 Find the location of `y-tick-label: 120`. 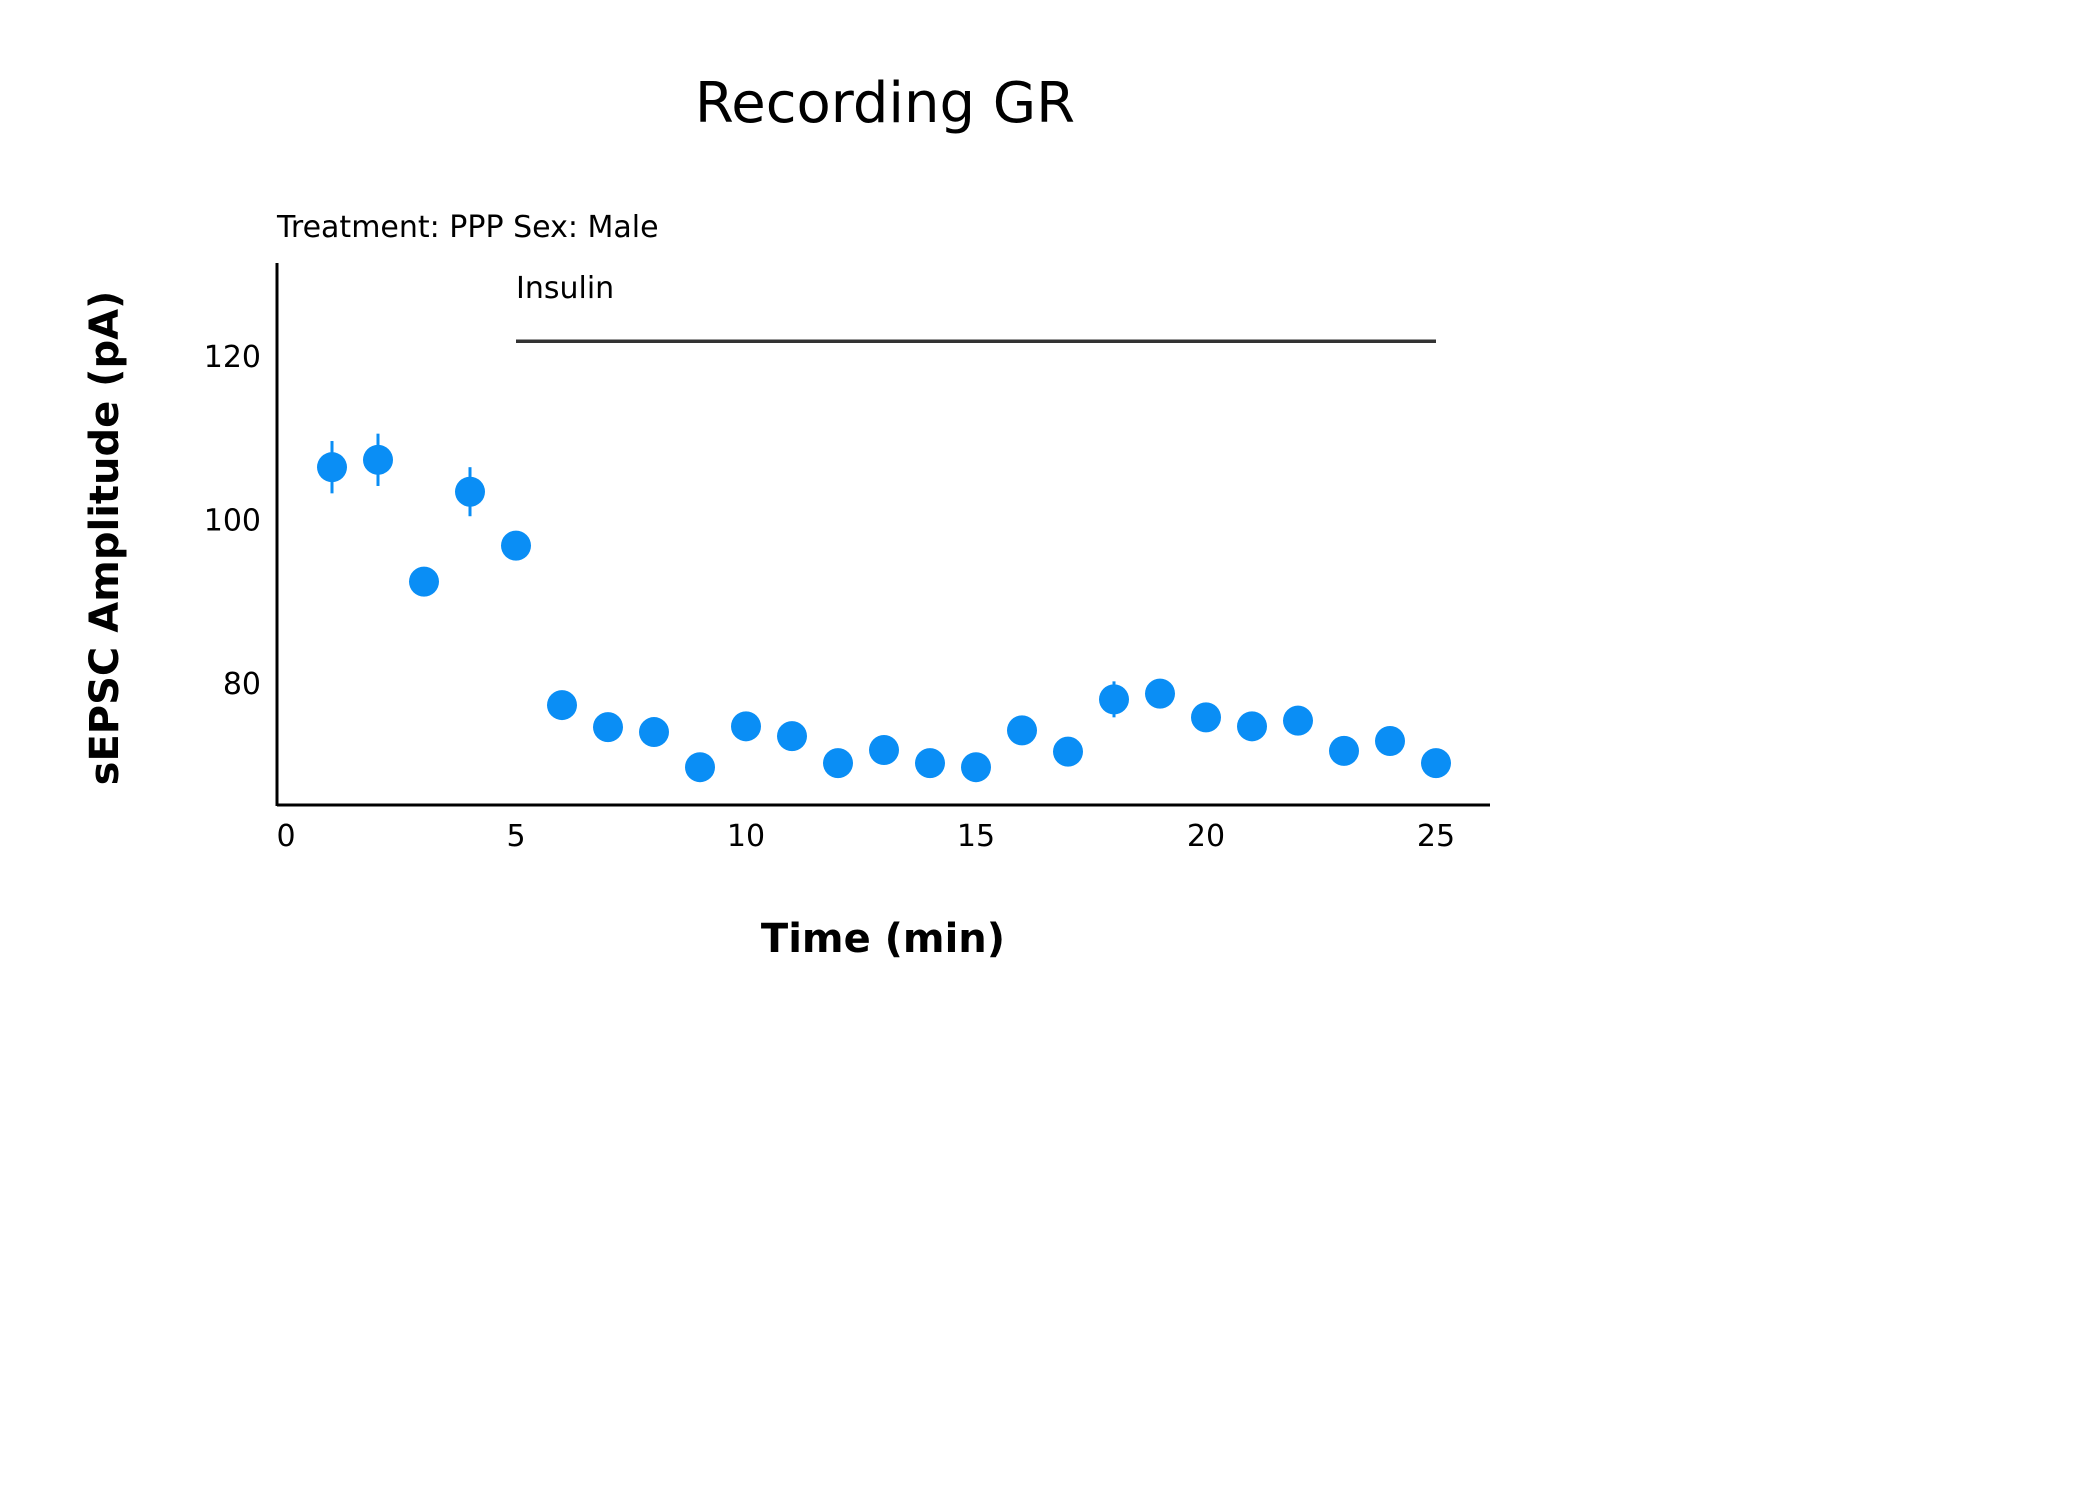

y-tick-label: 120 is located at coordinates (232, 357).